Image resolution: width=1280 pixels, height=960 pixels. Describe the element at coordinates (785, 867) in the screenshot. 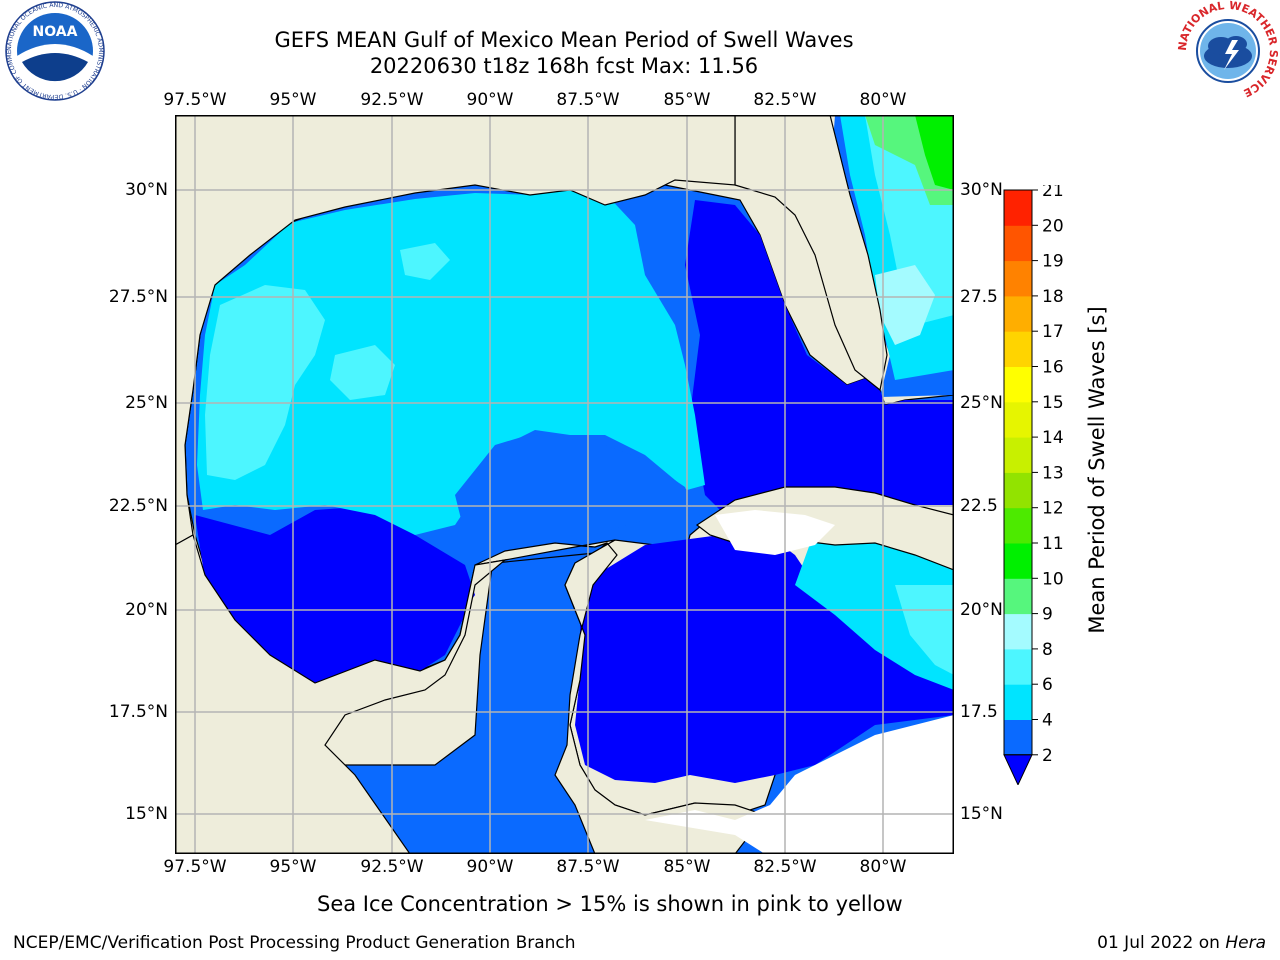

I see `lon-tick-bottom: 82.5°W` at that location.